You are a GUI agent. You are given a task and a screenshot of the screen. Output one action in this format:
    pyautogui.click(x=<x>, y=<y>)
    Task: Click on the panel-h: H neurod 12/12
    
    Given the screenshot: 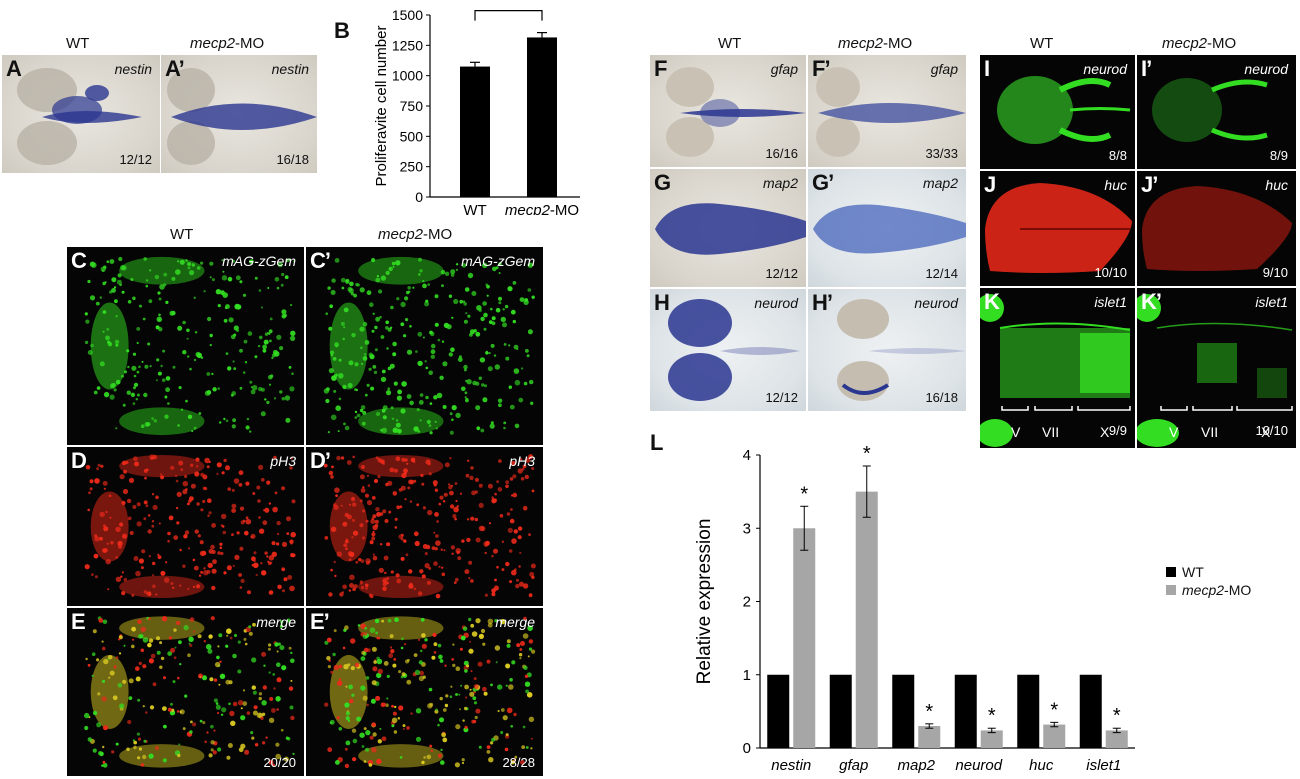 What is the action you would take?
    pyautogui.click(x=728, y=350)
    